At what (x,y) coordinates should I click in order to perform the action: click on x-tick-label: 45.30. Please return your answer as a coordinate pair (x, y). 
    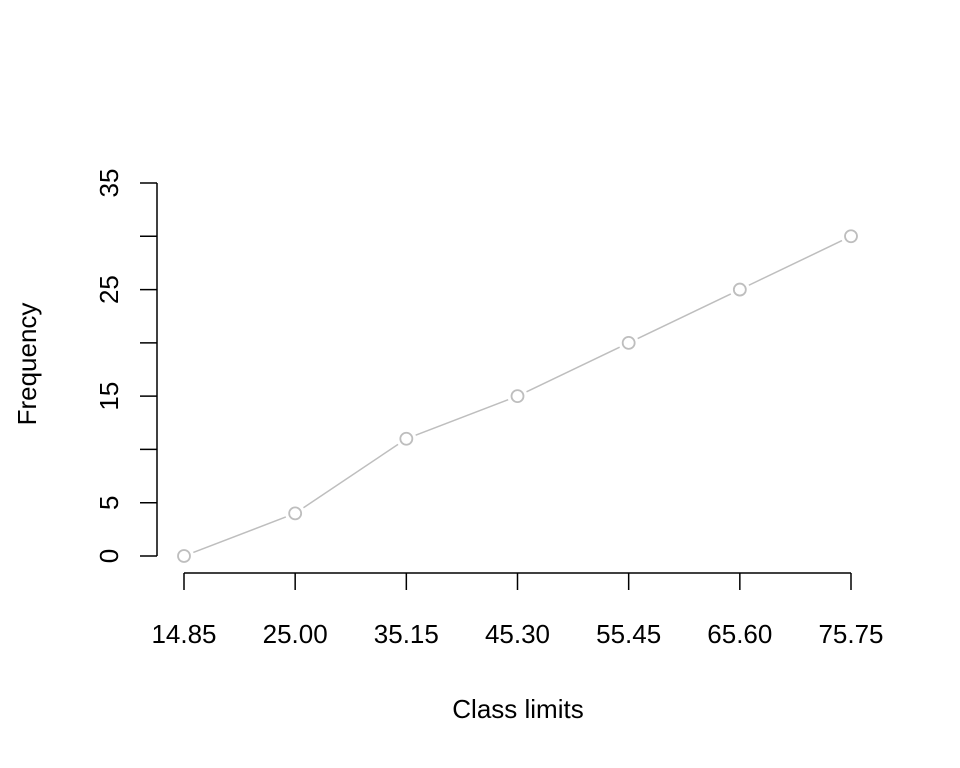
    Looking at the image, I should click on (517, 634).